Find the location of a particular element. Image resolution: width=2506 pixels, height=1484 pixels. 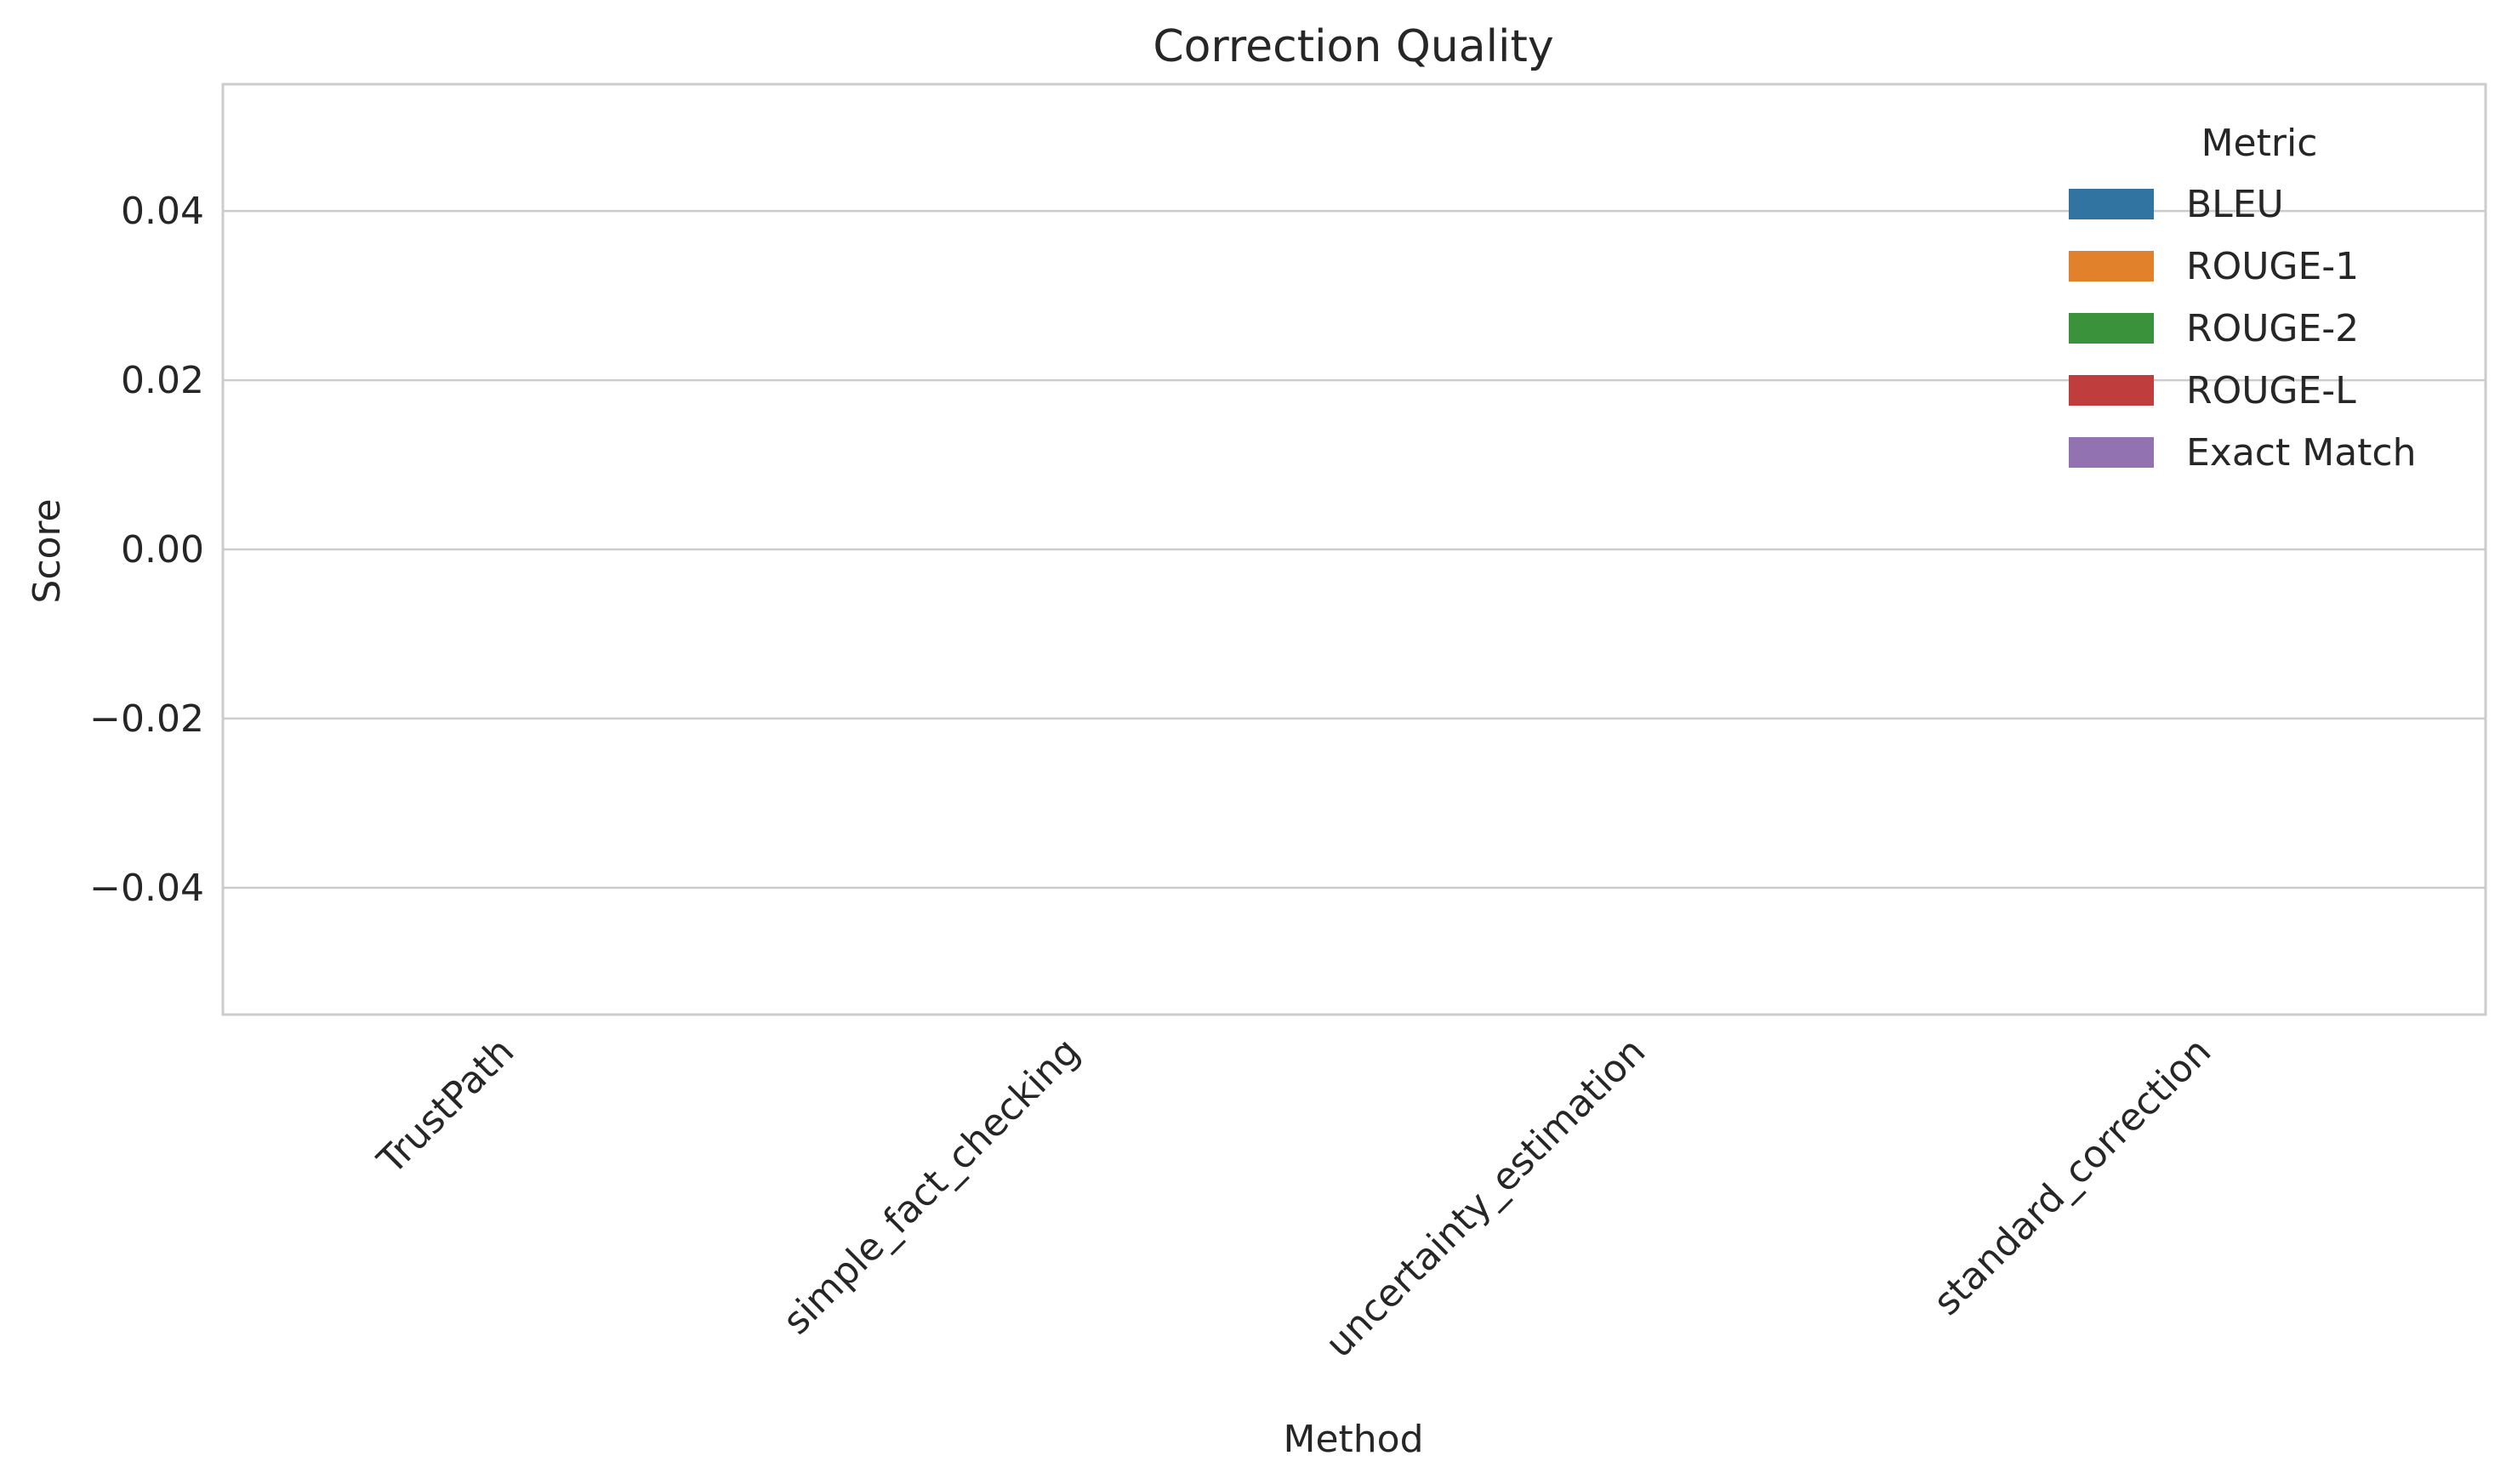

y-tick-labels: 0.04 0.02 0.00 −0.02 −0.04 is located at coordinates (146, 550).